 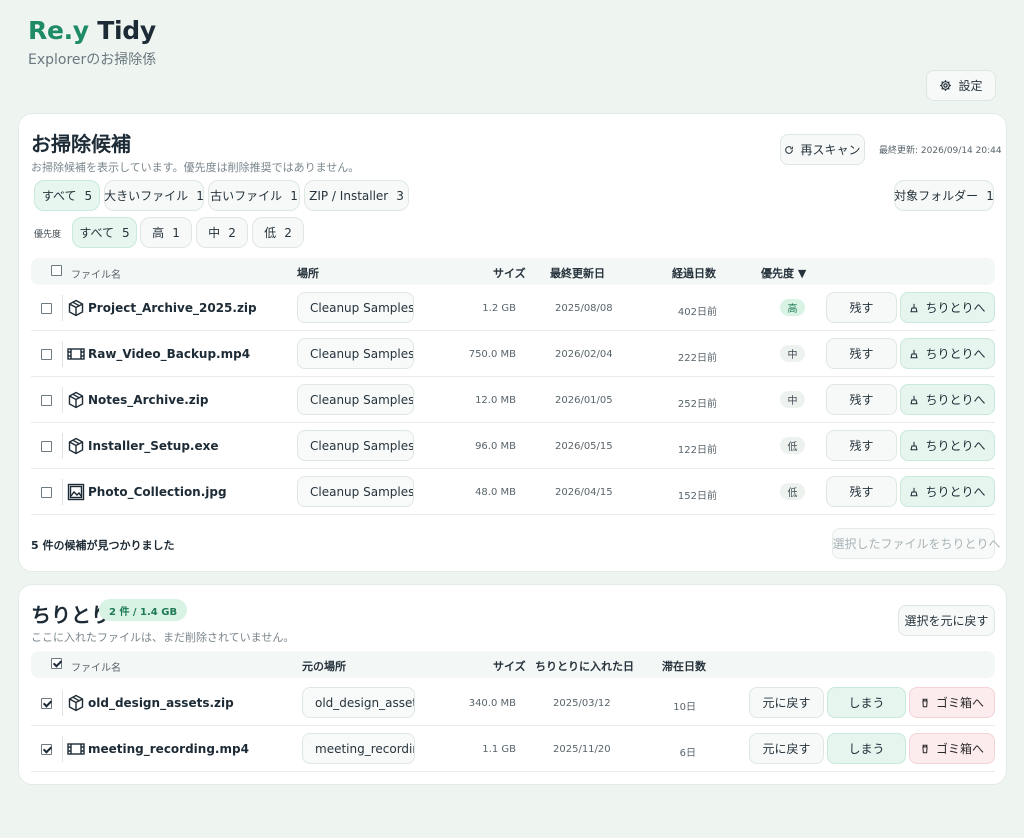 What do you see at coordinates (358, 702) in the screenshot?
I see `origin-location-button: old_design_assets` at bounding box center [358, 702].